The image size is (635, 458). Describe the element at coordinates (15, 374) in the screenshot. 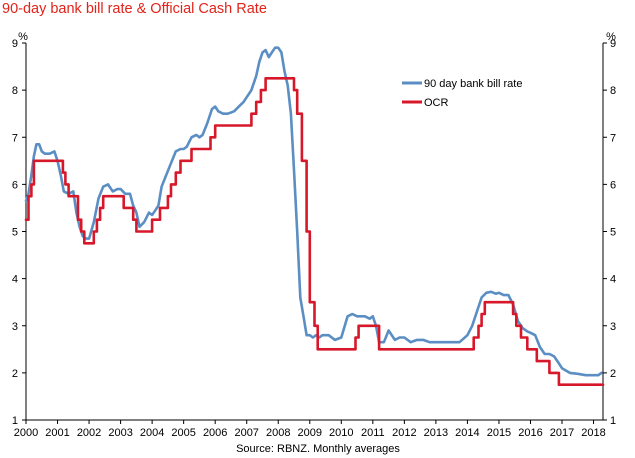

I see `left-y-tick-label: 2` at that location.